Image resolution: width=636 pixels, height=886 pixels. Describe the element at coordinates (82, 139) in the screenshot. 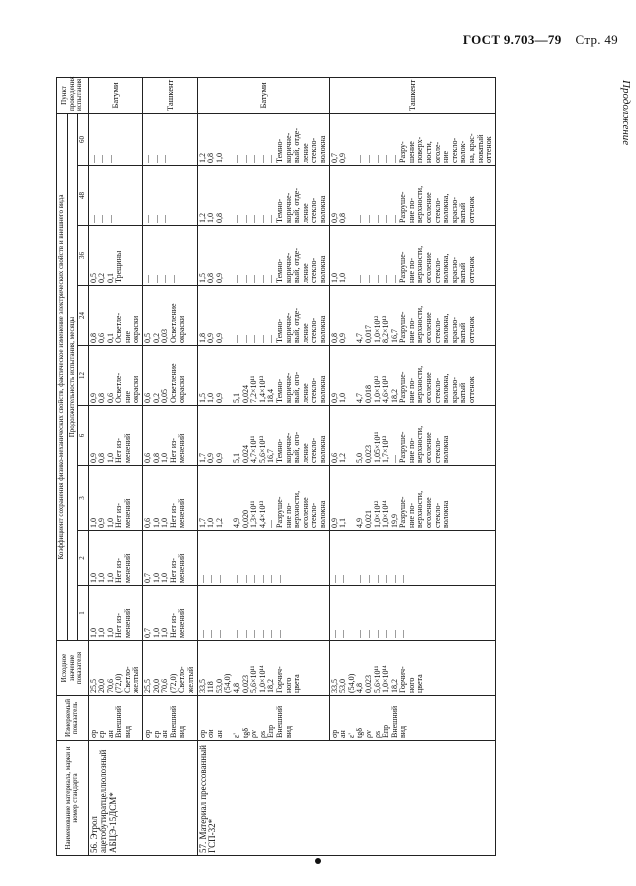

I see `month-header: 60` at that location.